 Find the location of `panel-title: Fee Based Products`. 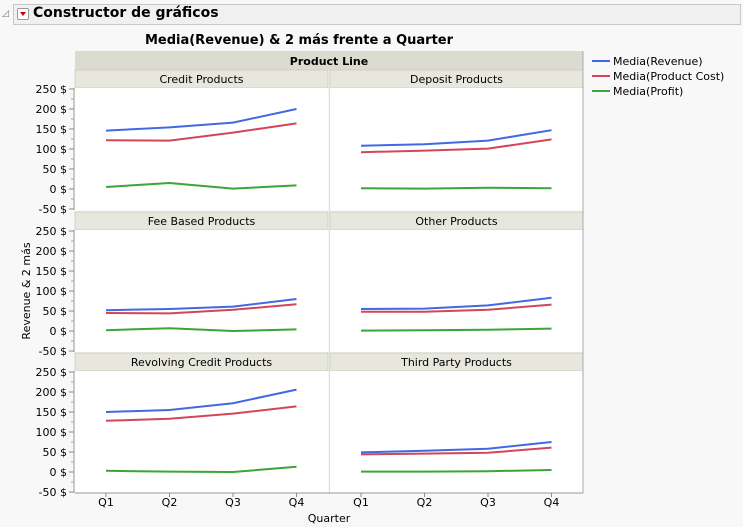

panel-title: Fee Based Products is located at coordinates (202, 221).